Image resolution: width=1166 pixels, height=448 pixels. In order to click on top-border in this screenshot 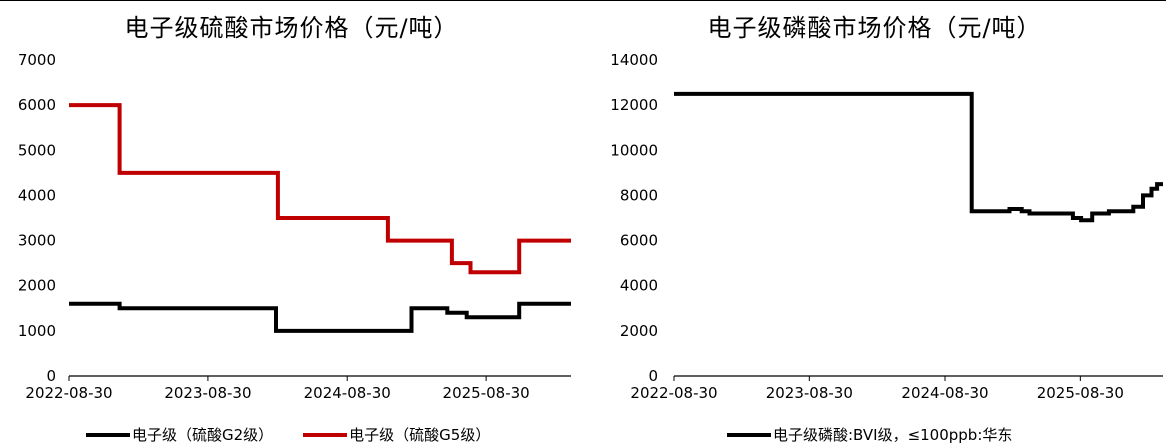, I will do `click(583, 0)`.